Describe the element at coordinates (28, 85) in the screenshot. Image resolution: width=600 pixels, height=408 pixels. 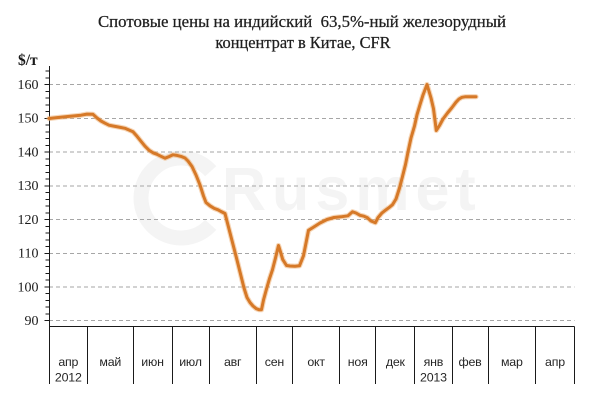
I see `svg-text: 160` at that location.